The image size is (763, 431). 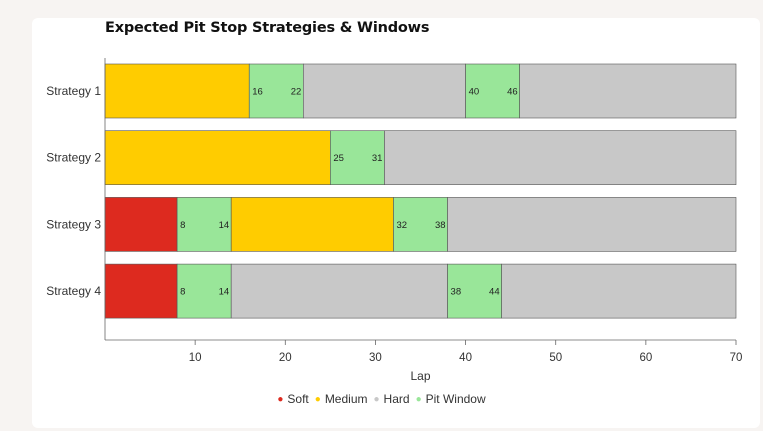 What do you see at coordinates (375, 358) in the screenshot?
I see `x-tick-label: 30` at bounding box center [375, 358].